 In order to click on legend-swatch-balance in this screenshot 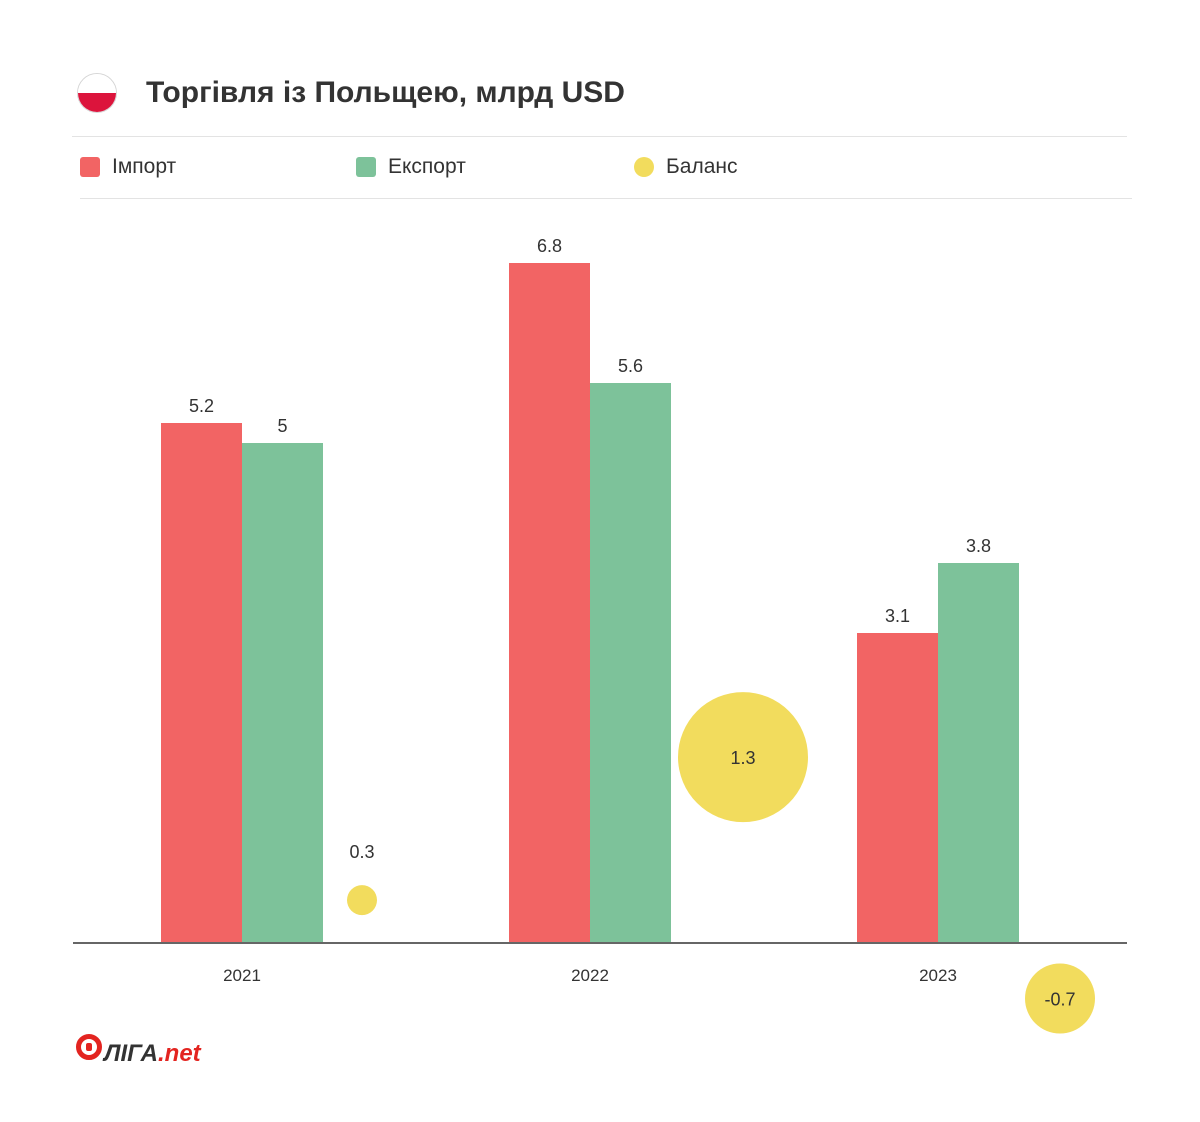, I will do `click(644, 167)`.